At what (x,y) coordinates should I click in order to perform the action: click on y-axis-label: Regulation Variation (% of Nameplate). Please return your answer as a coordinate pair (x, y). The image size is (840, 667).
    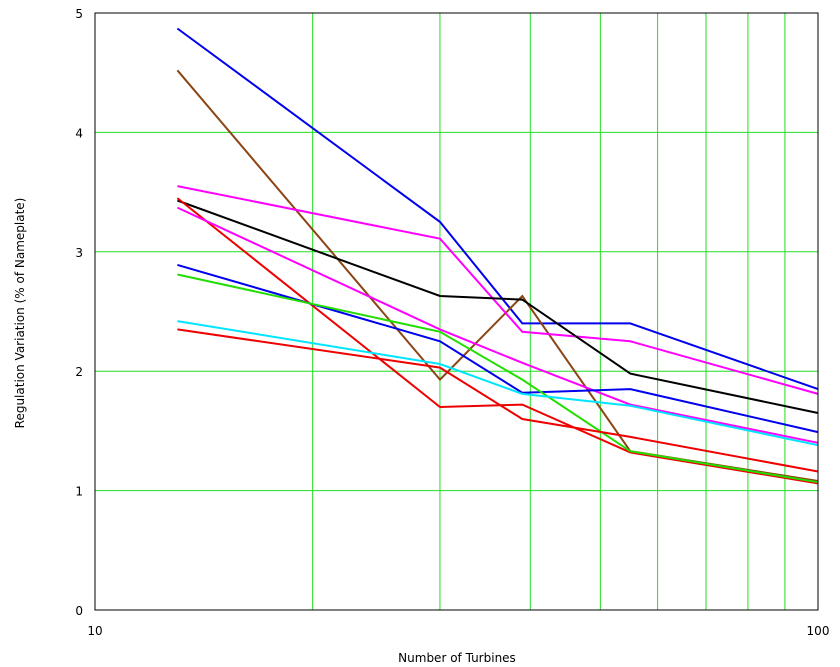
    Looking at the image, I should click on (20, 313).